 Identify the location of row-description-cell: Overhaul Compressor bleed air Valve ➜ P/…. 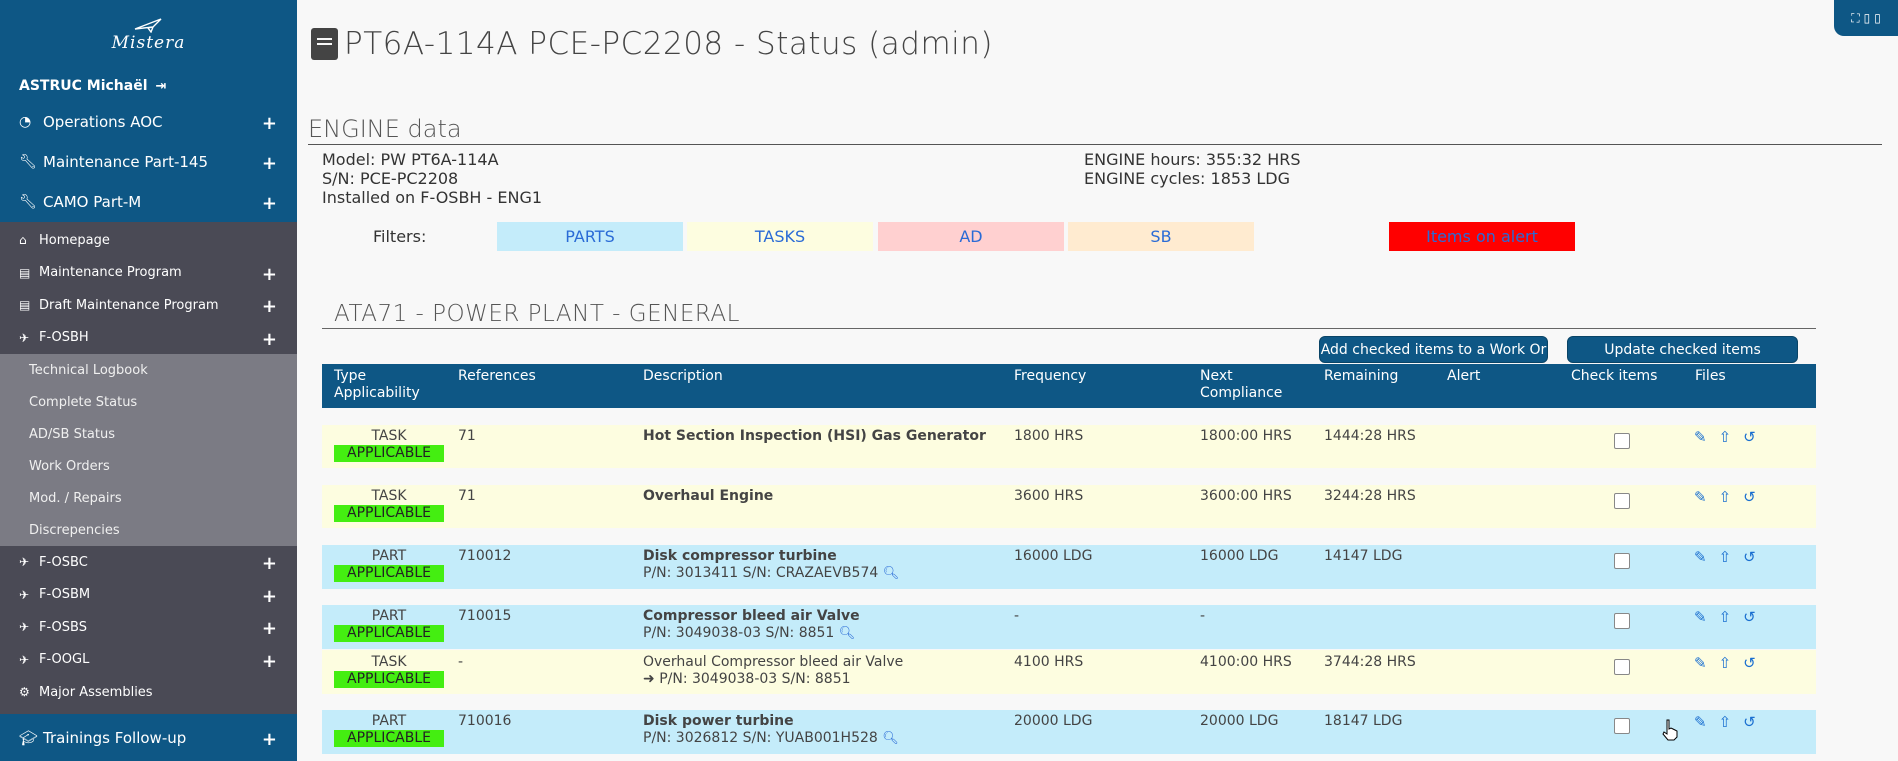
(773, 671).